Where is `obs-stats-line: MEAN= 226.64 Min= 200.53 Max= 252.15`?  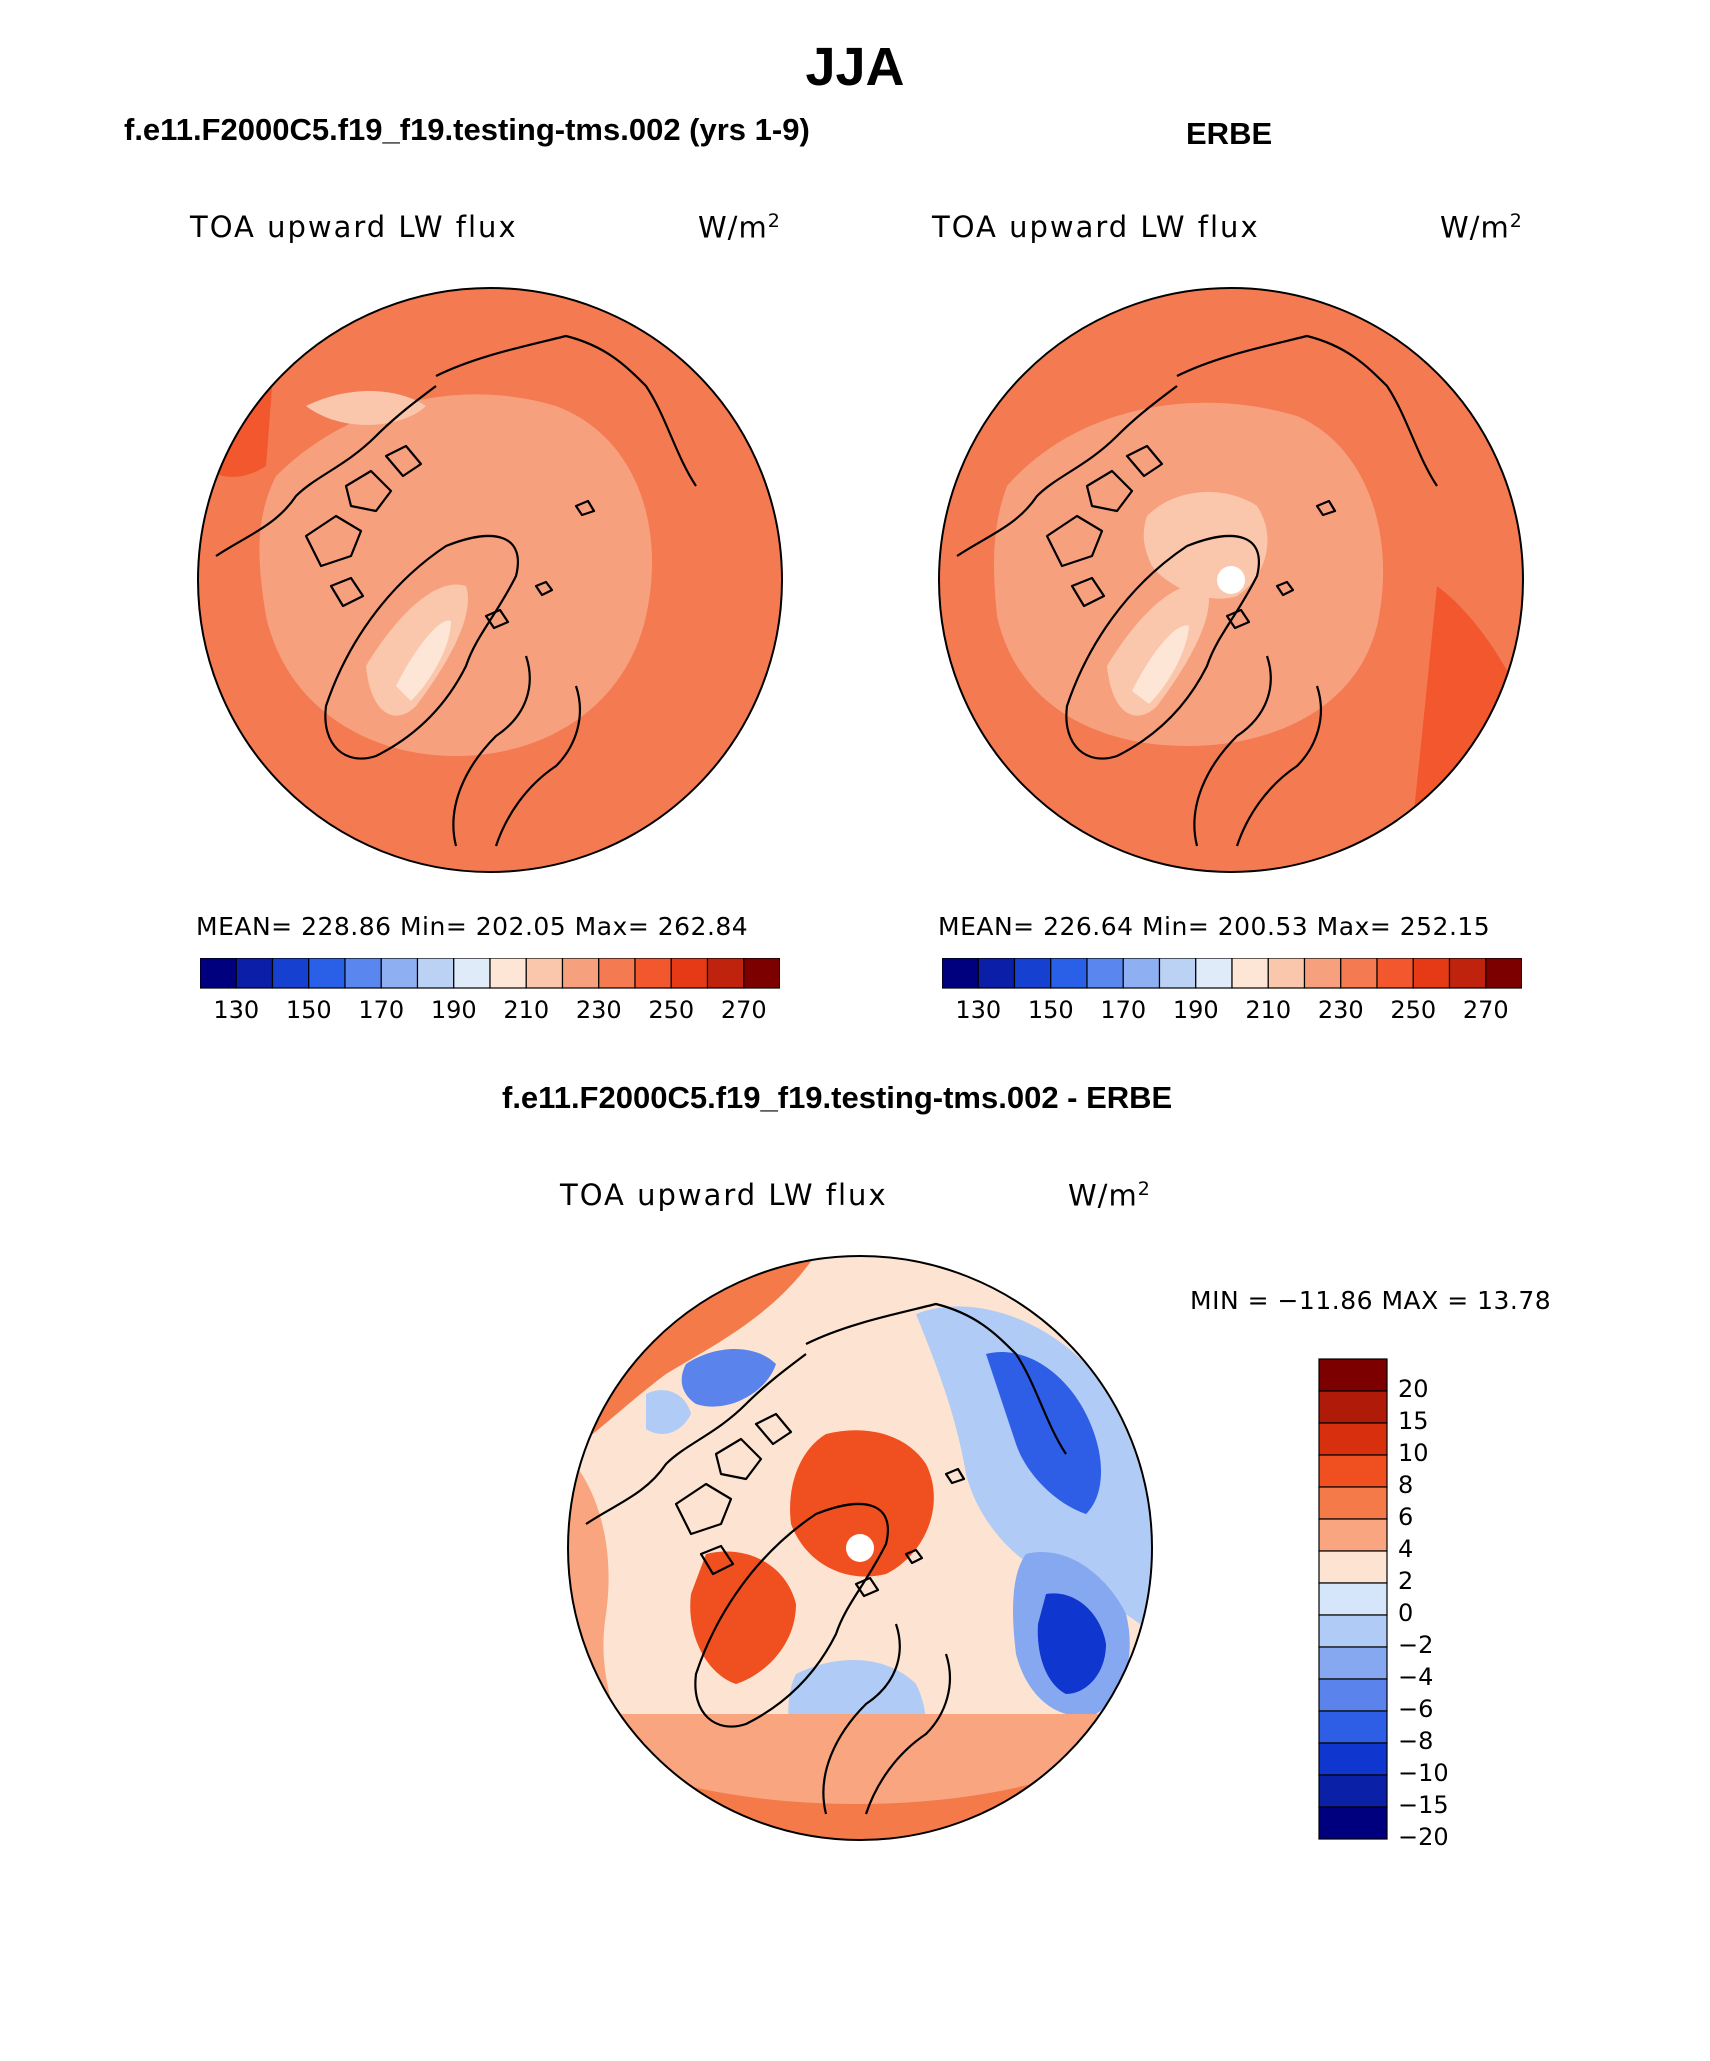
obs-stats-line: MEAN= 226.64 Min= 200.53 Max= 252.15 is located at coordinates (1214, 926).